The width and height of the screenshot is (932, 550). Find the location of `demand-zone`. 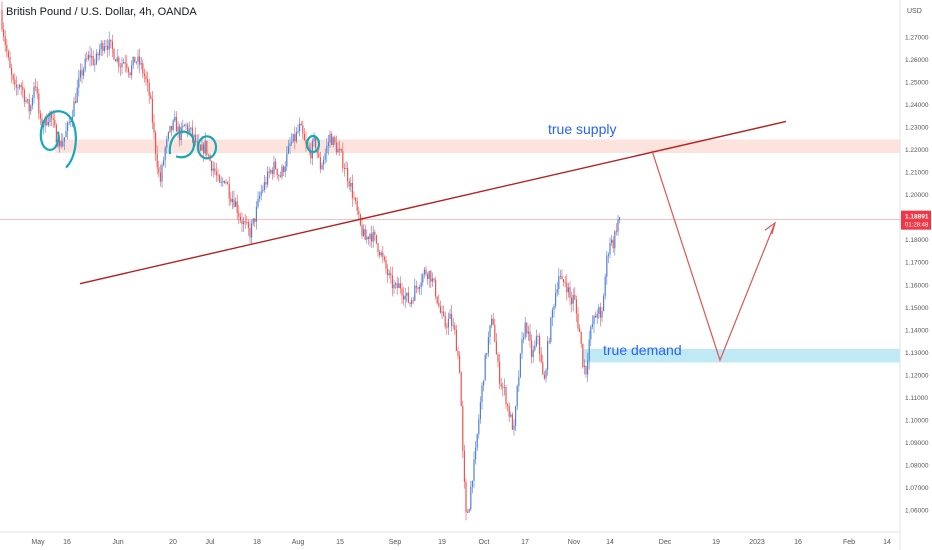

demand-zone is located at coordinates (741, 355).